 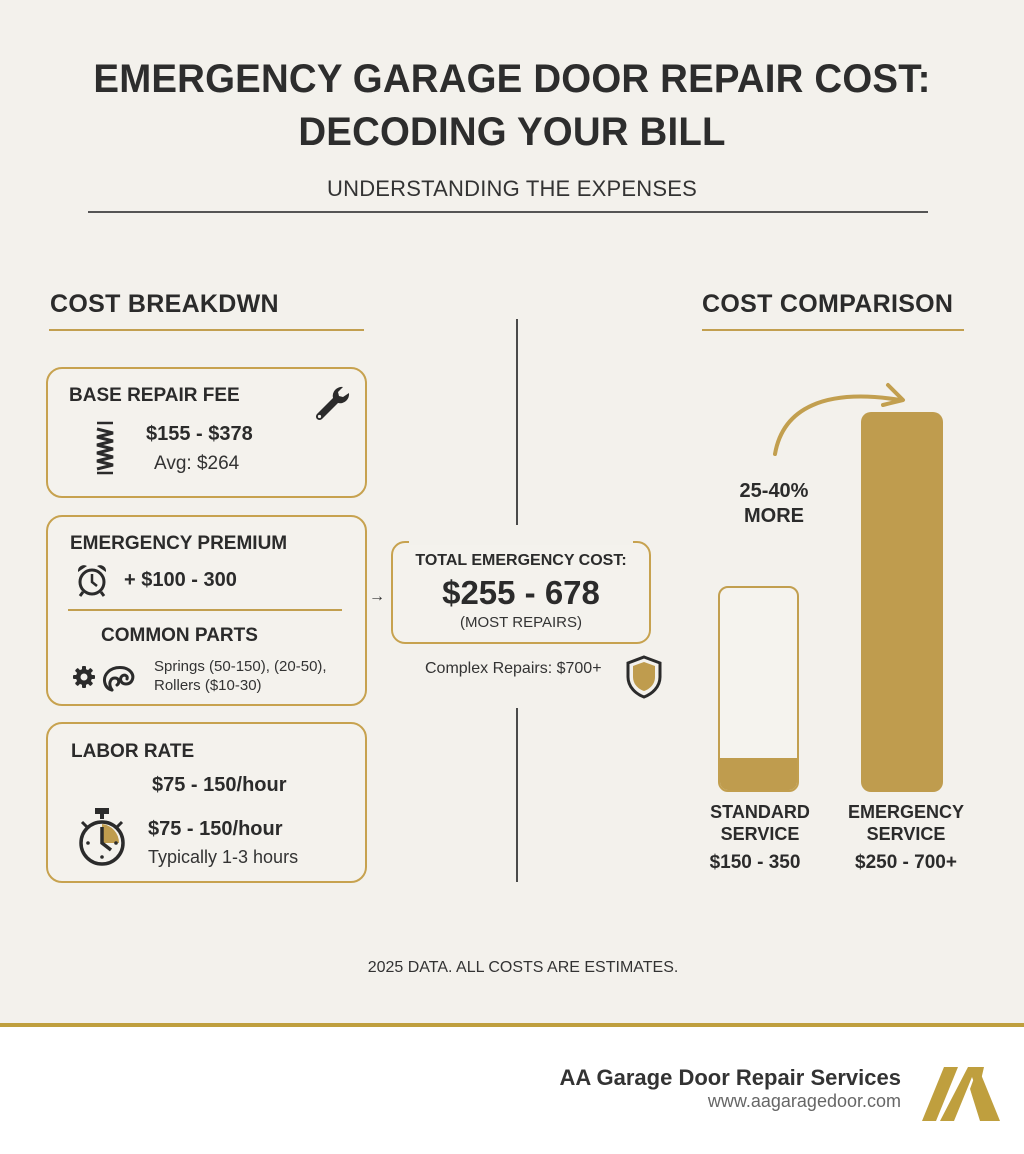 I want to click on labor-rate-value-top: $75 - 150/hour, so click(x=219, y=785).